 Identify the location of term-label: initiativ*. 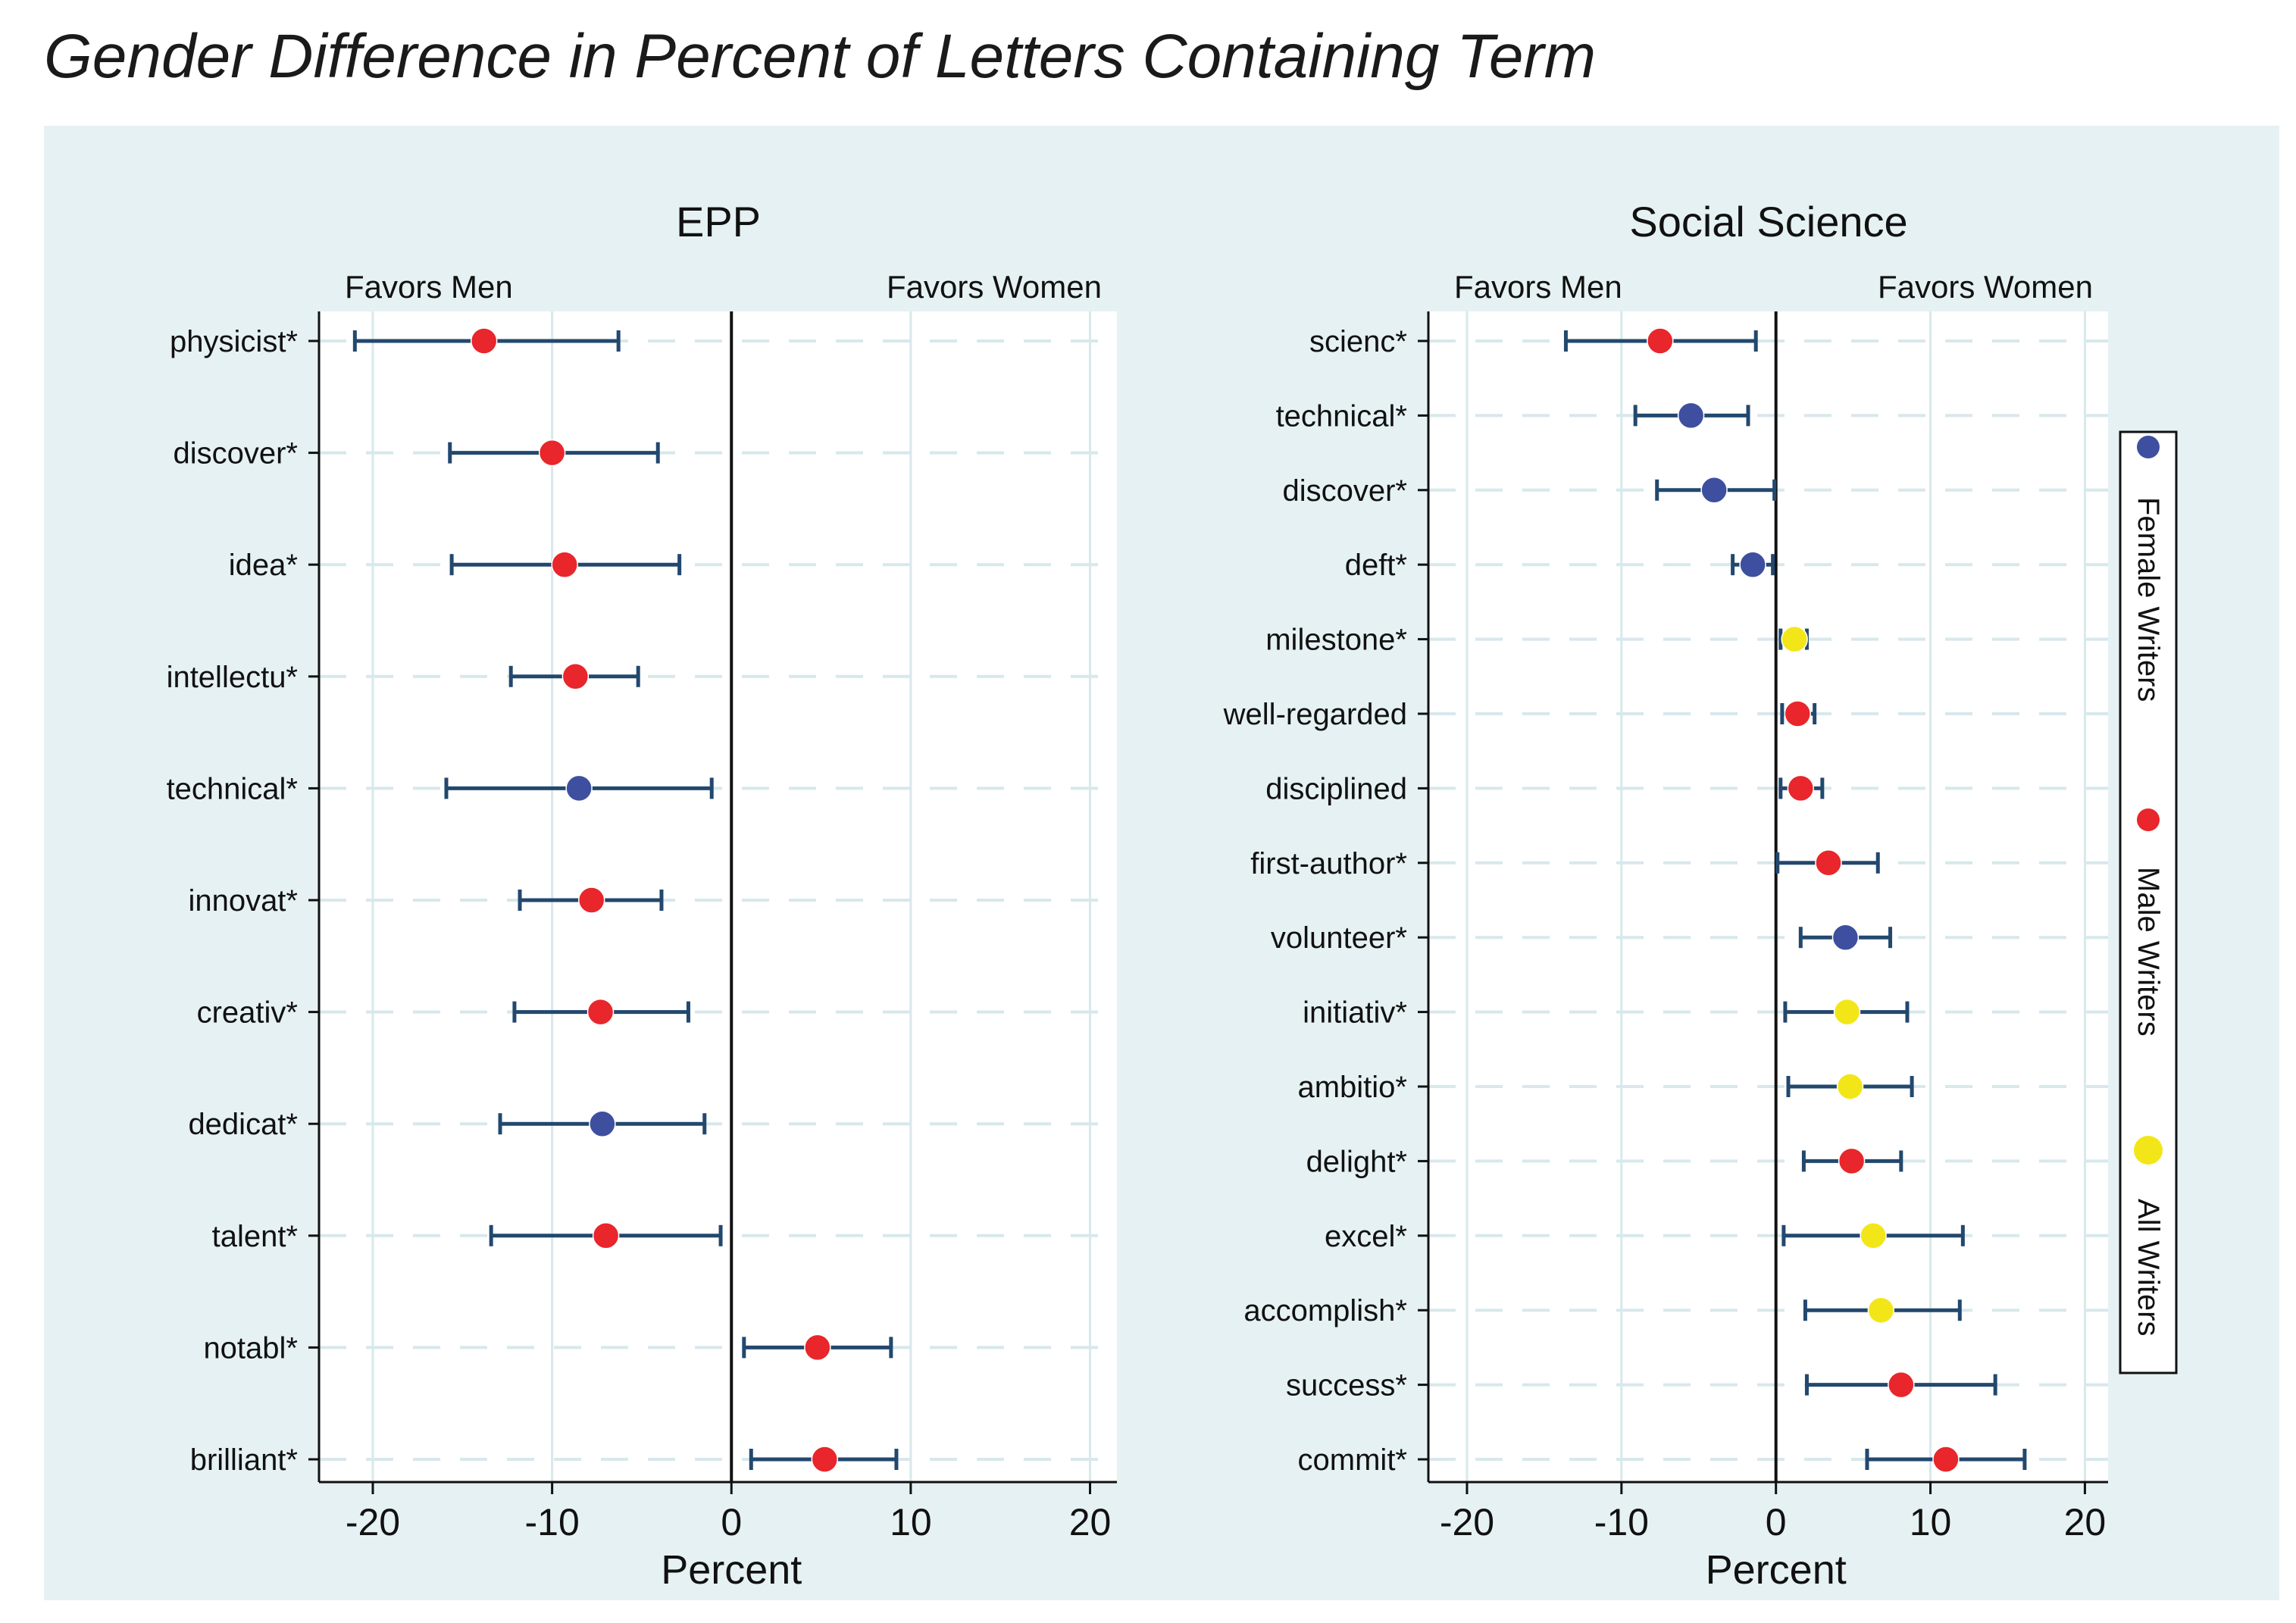
(1355, 1013).